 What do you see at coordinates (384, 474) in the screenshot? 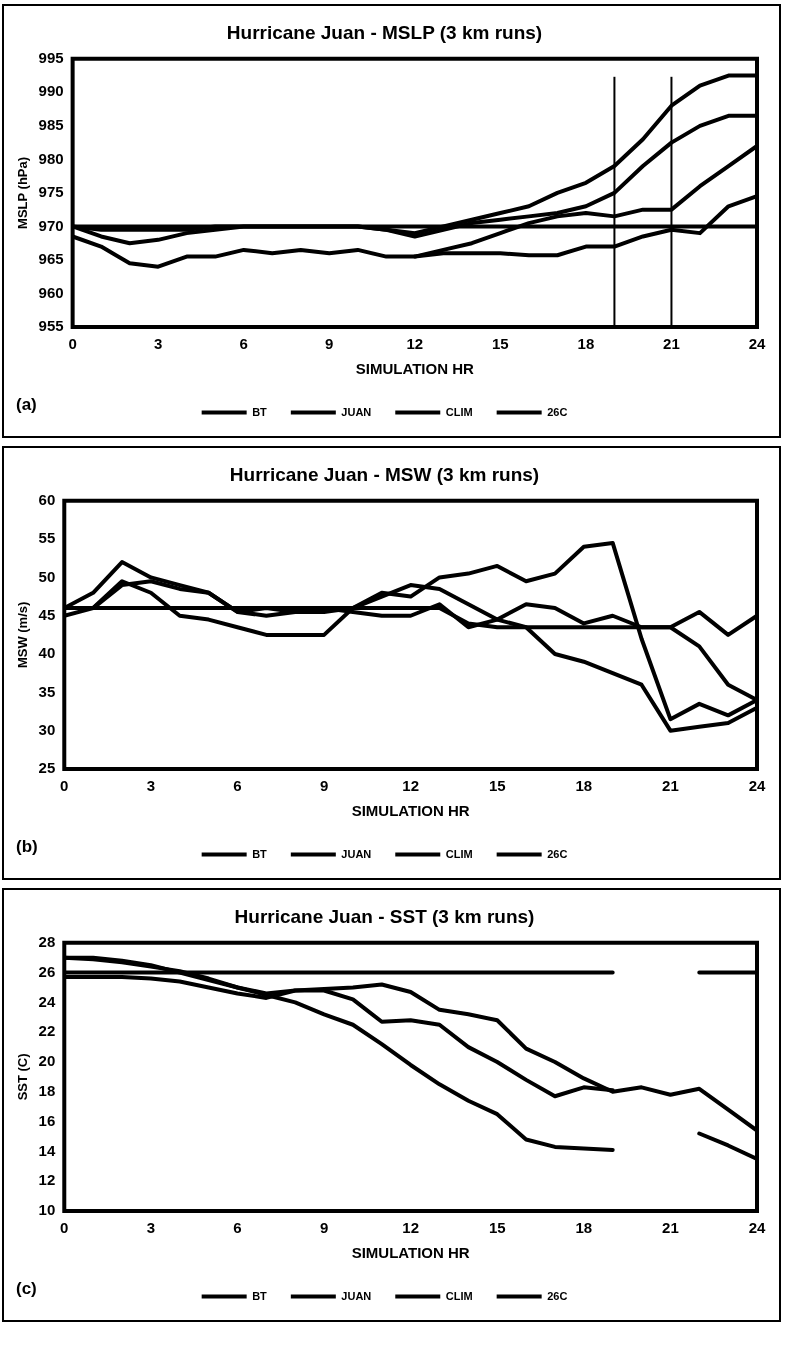
I see `chart-title: Hurricane Juan - MSW (3 km runs)` at bounding box center [384, 474].